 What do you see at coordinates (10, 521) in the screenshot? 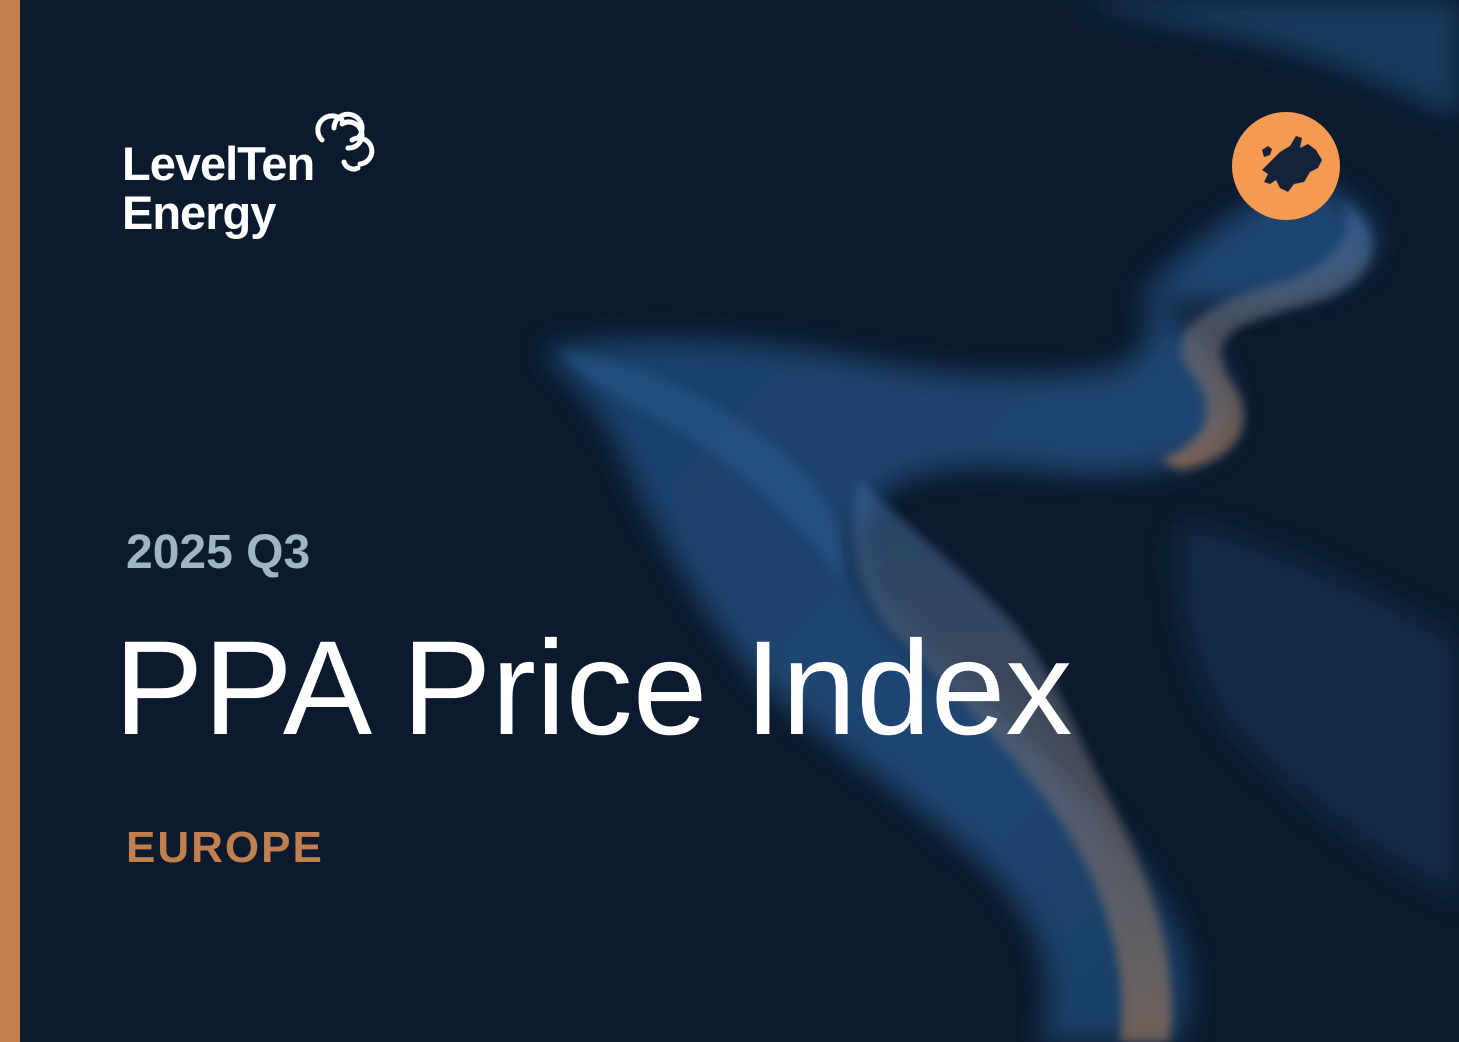
I see `accent-bar` at bounding box center [10, 521].